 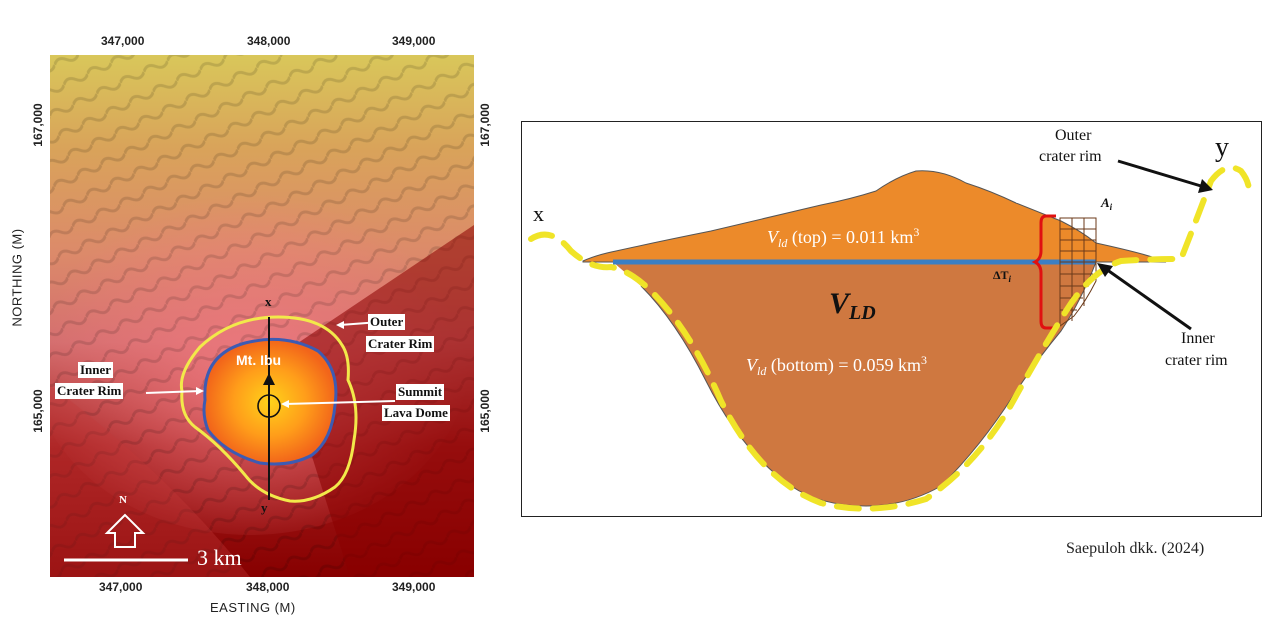 What do you see at coordinates (1002, 276) in the screenshot?
I see `thickness-label: ΔTi` at bounding box center [1002, 276].